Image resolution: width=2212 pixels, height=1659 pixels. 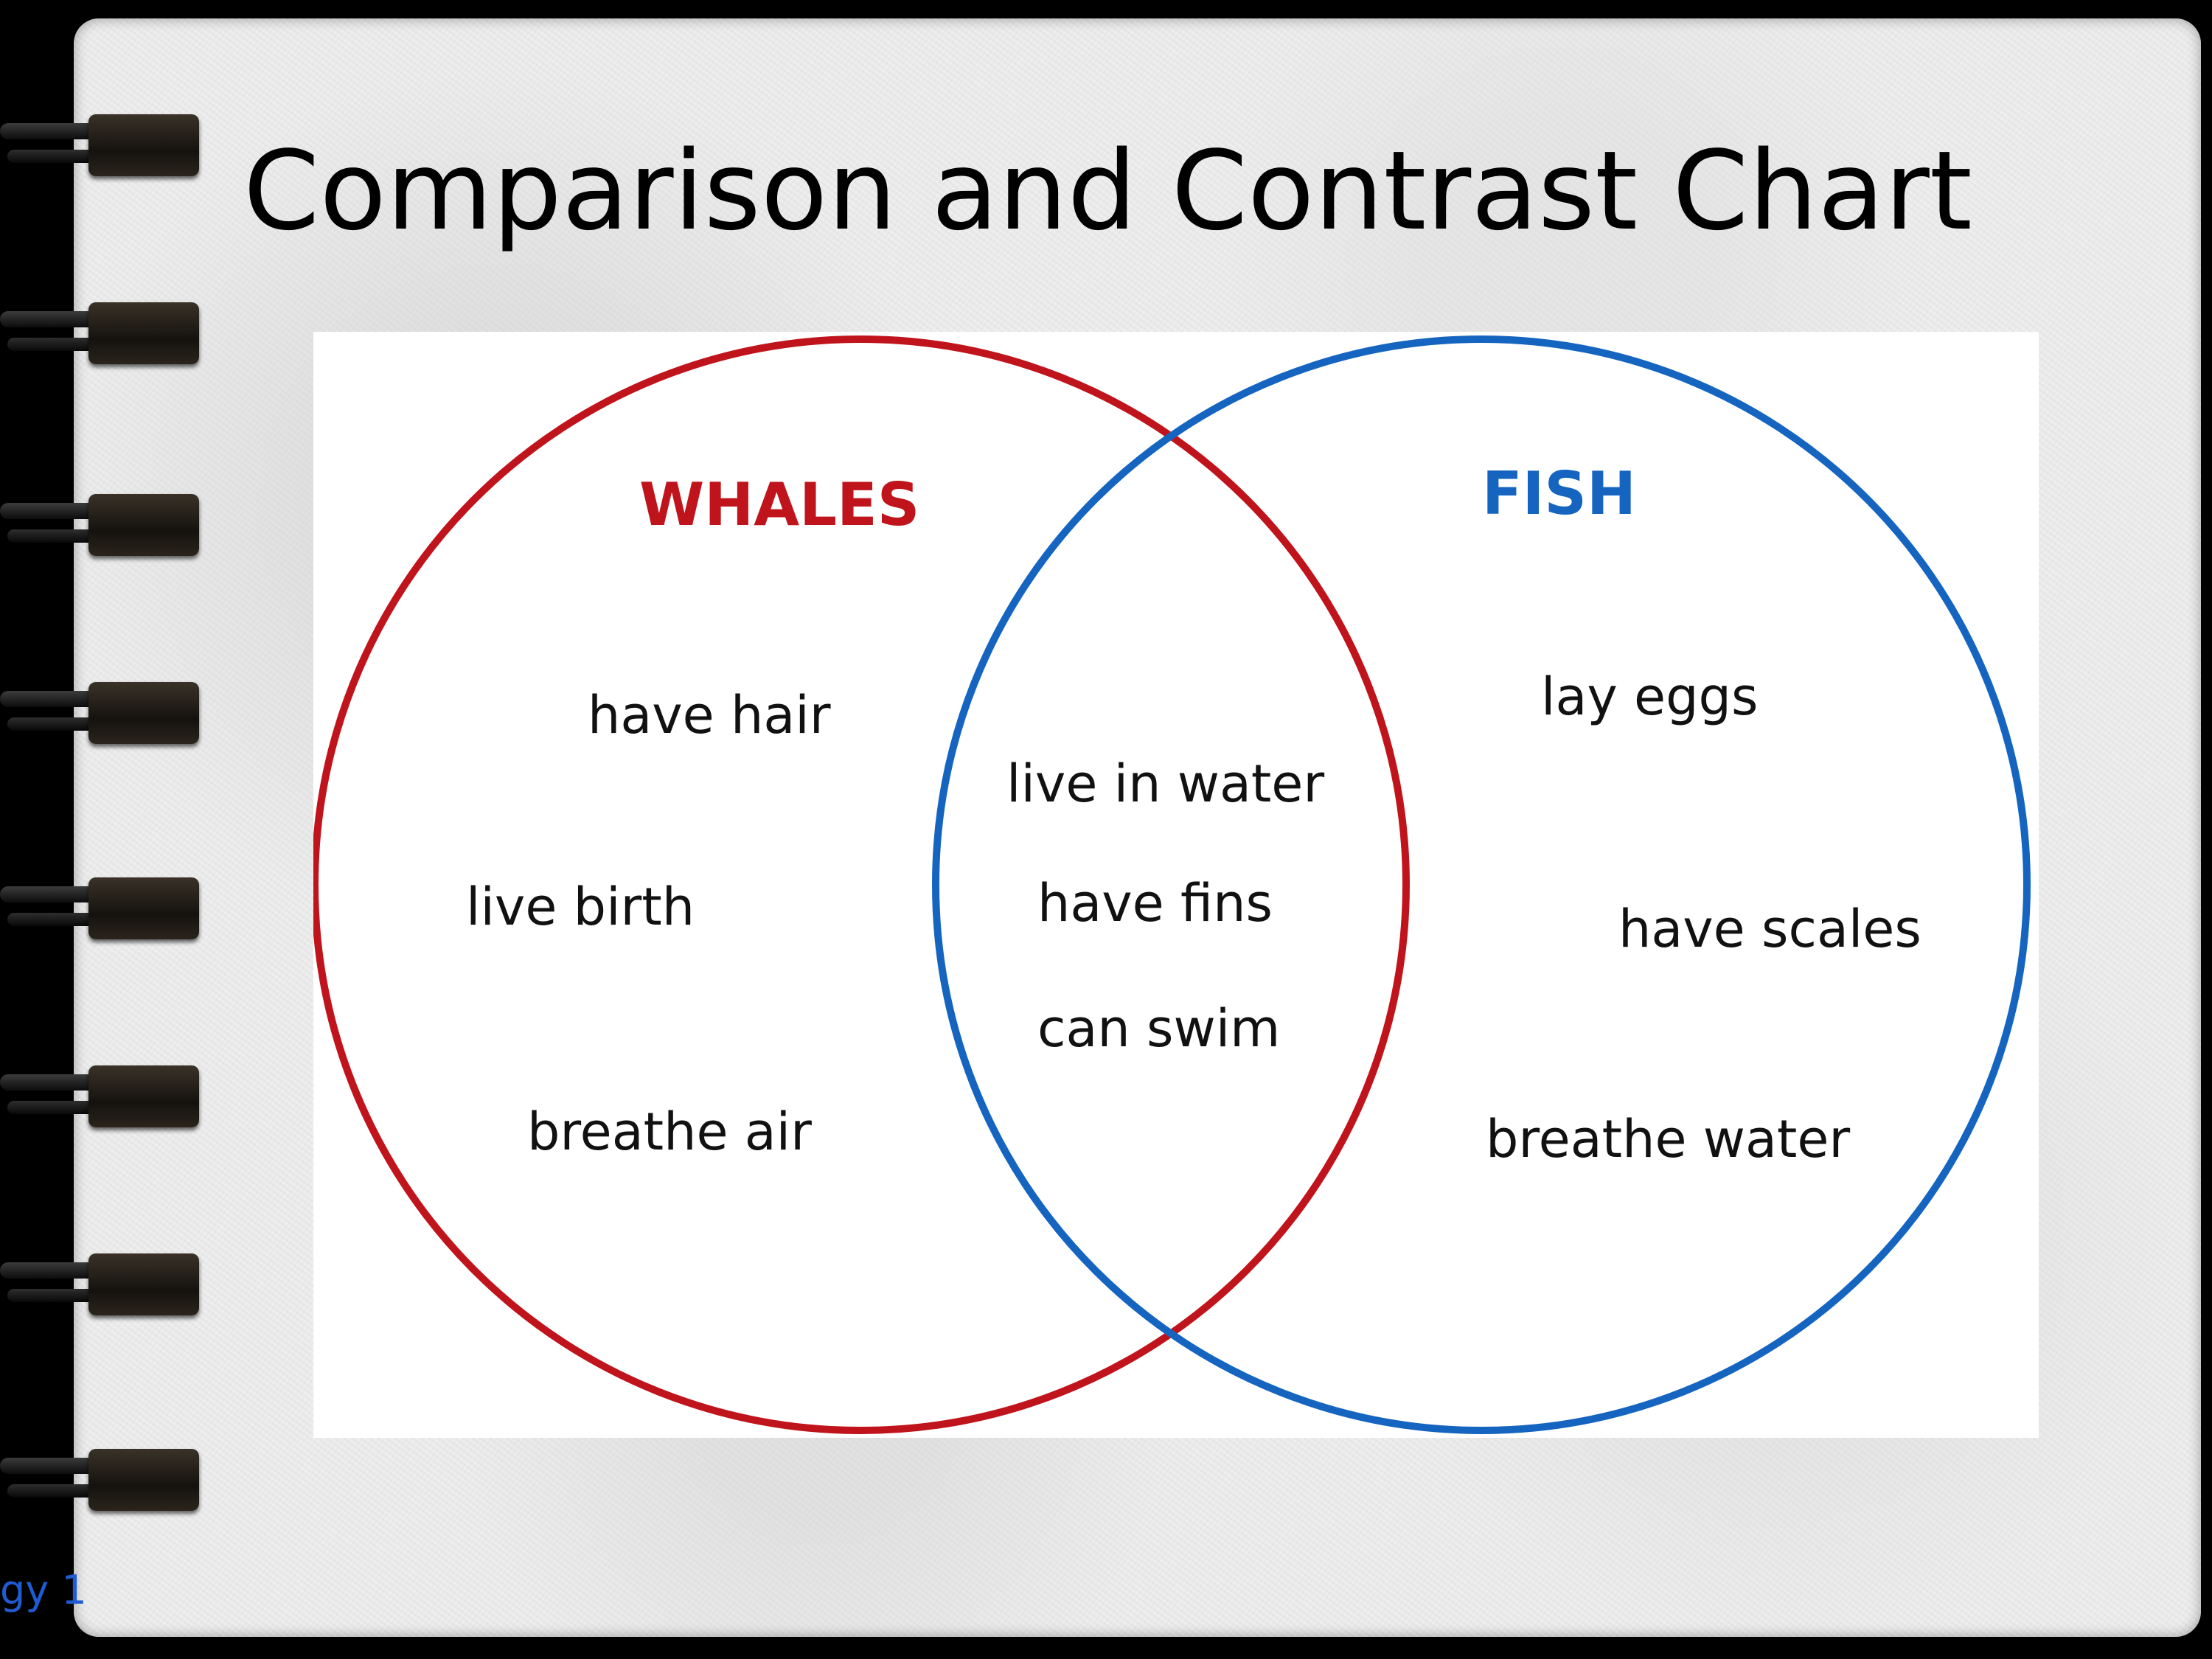 I want to click on page-title: Comparison and Contrast Chart, so click(x=1107, y=191).